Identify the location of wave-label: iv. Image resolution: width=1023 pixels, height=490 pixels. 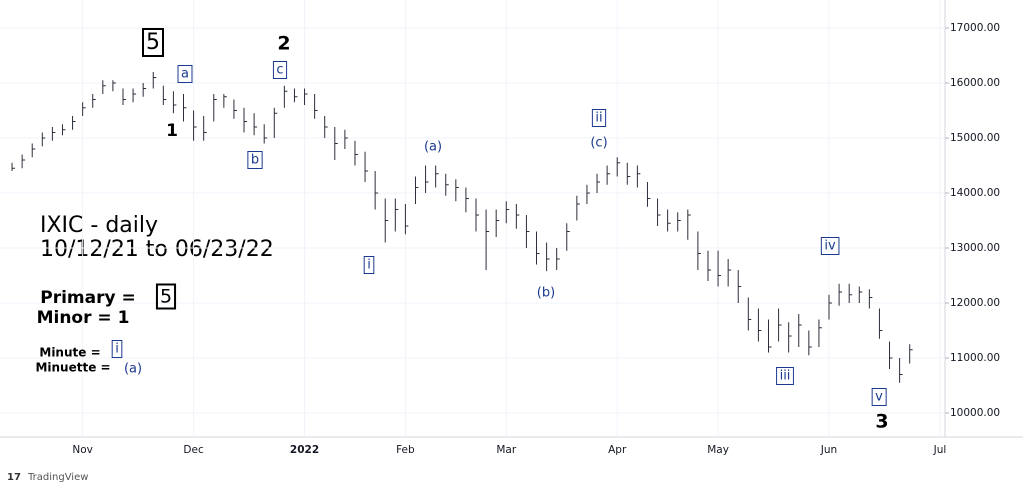
(830, 246).